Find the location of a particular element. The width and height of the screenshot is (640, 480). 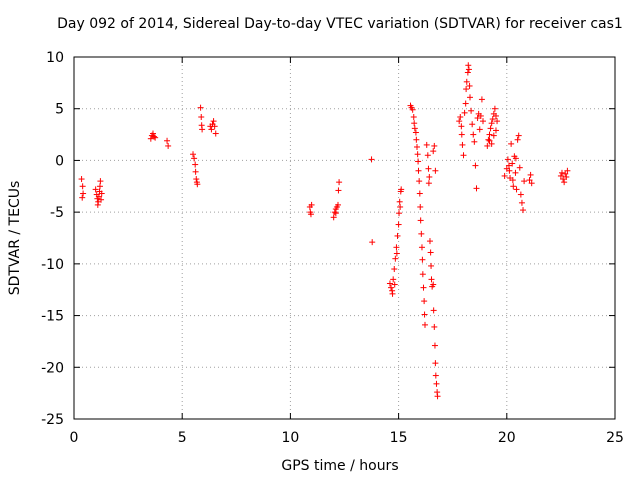

y-tick-label: -20 is located at coordinates (52, 368).